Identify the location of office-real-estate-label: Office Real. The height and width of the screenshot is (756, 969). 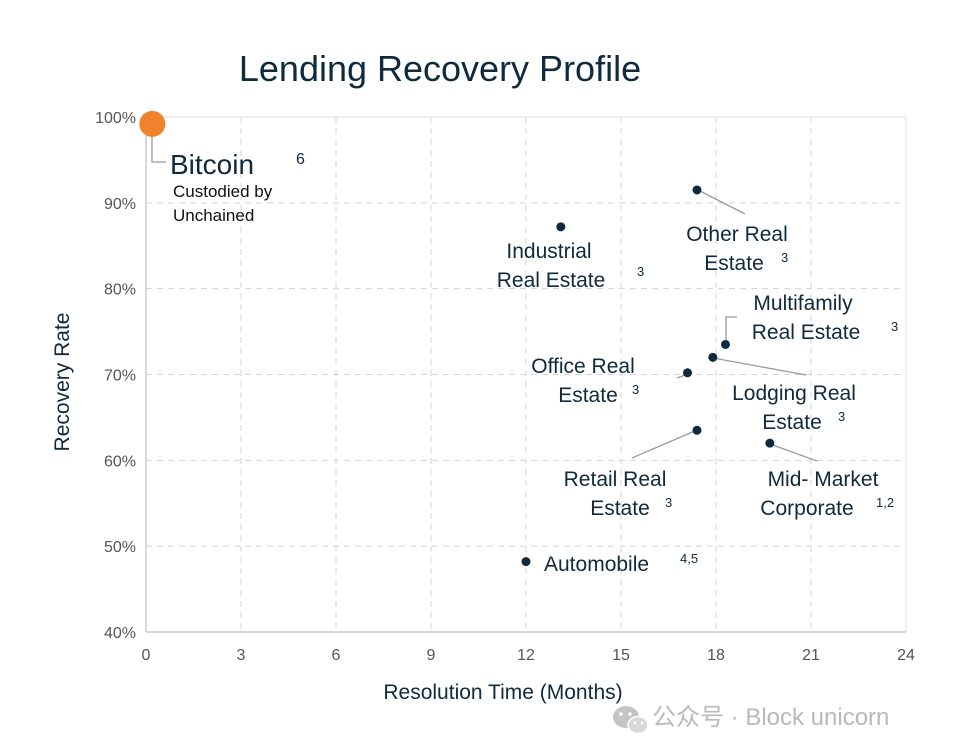
(583, 366).